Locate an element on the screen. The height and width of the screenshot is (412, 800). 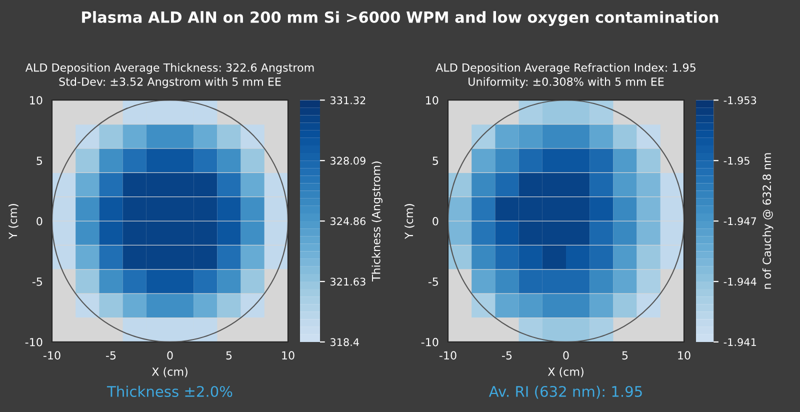
color-bar-label: 318.4 is located at coordinates (344, 342).